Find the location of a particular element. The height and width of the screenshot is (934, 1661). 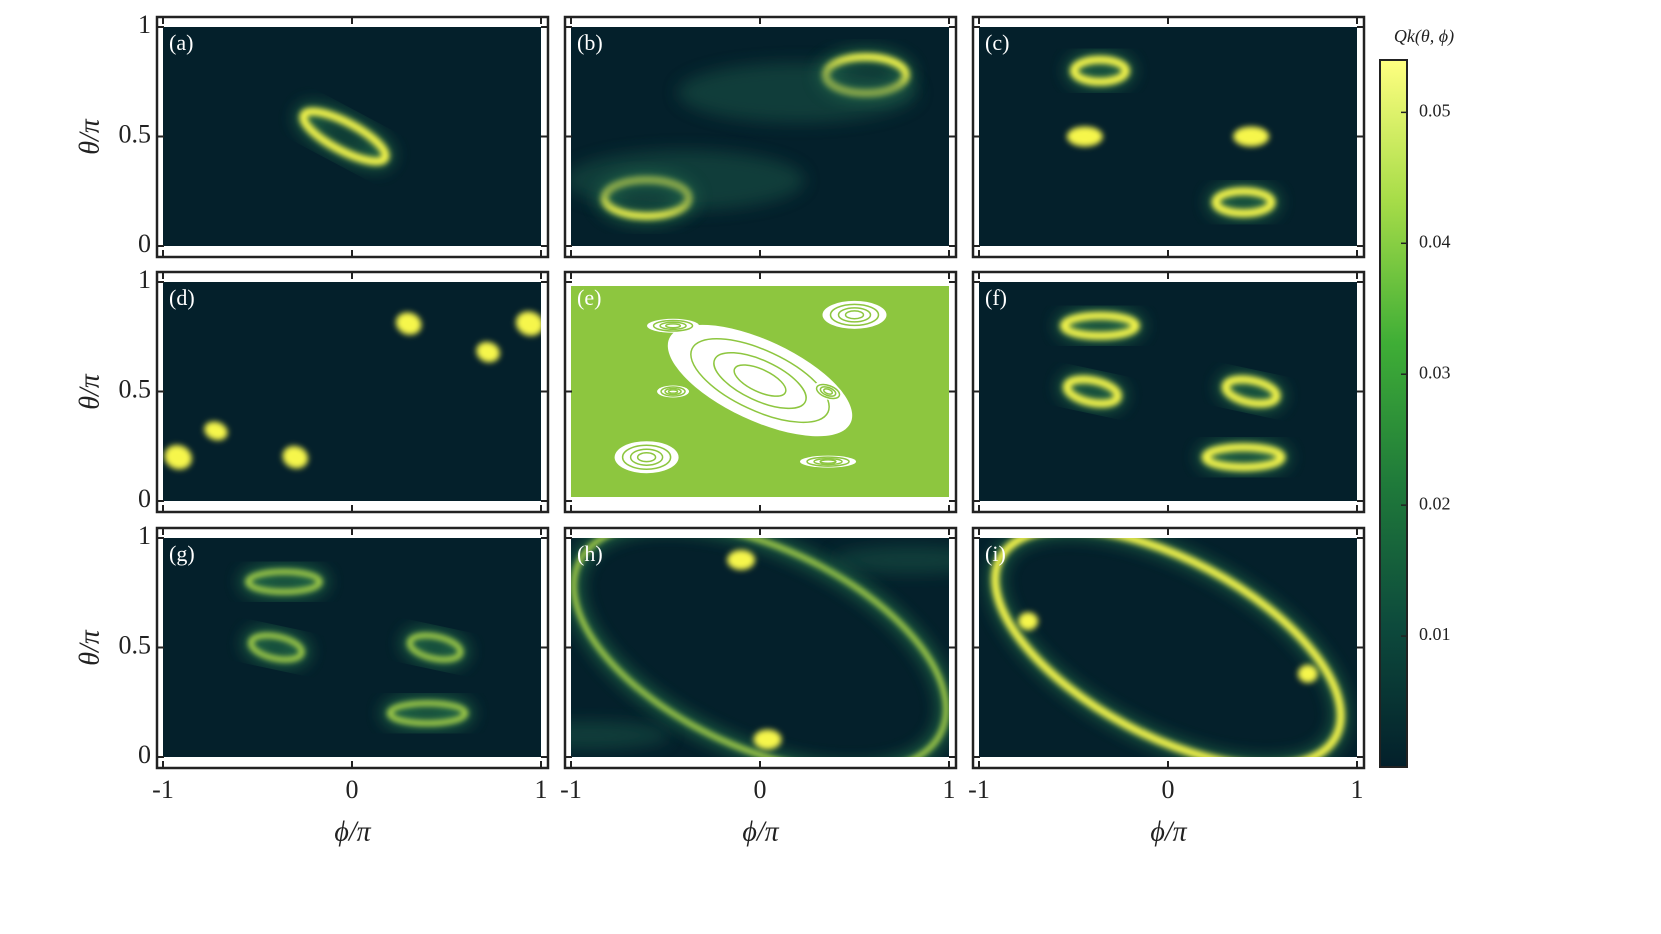

colorbar-tick-label: 0.04 is located at coordinates (1435, 241).